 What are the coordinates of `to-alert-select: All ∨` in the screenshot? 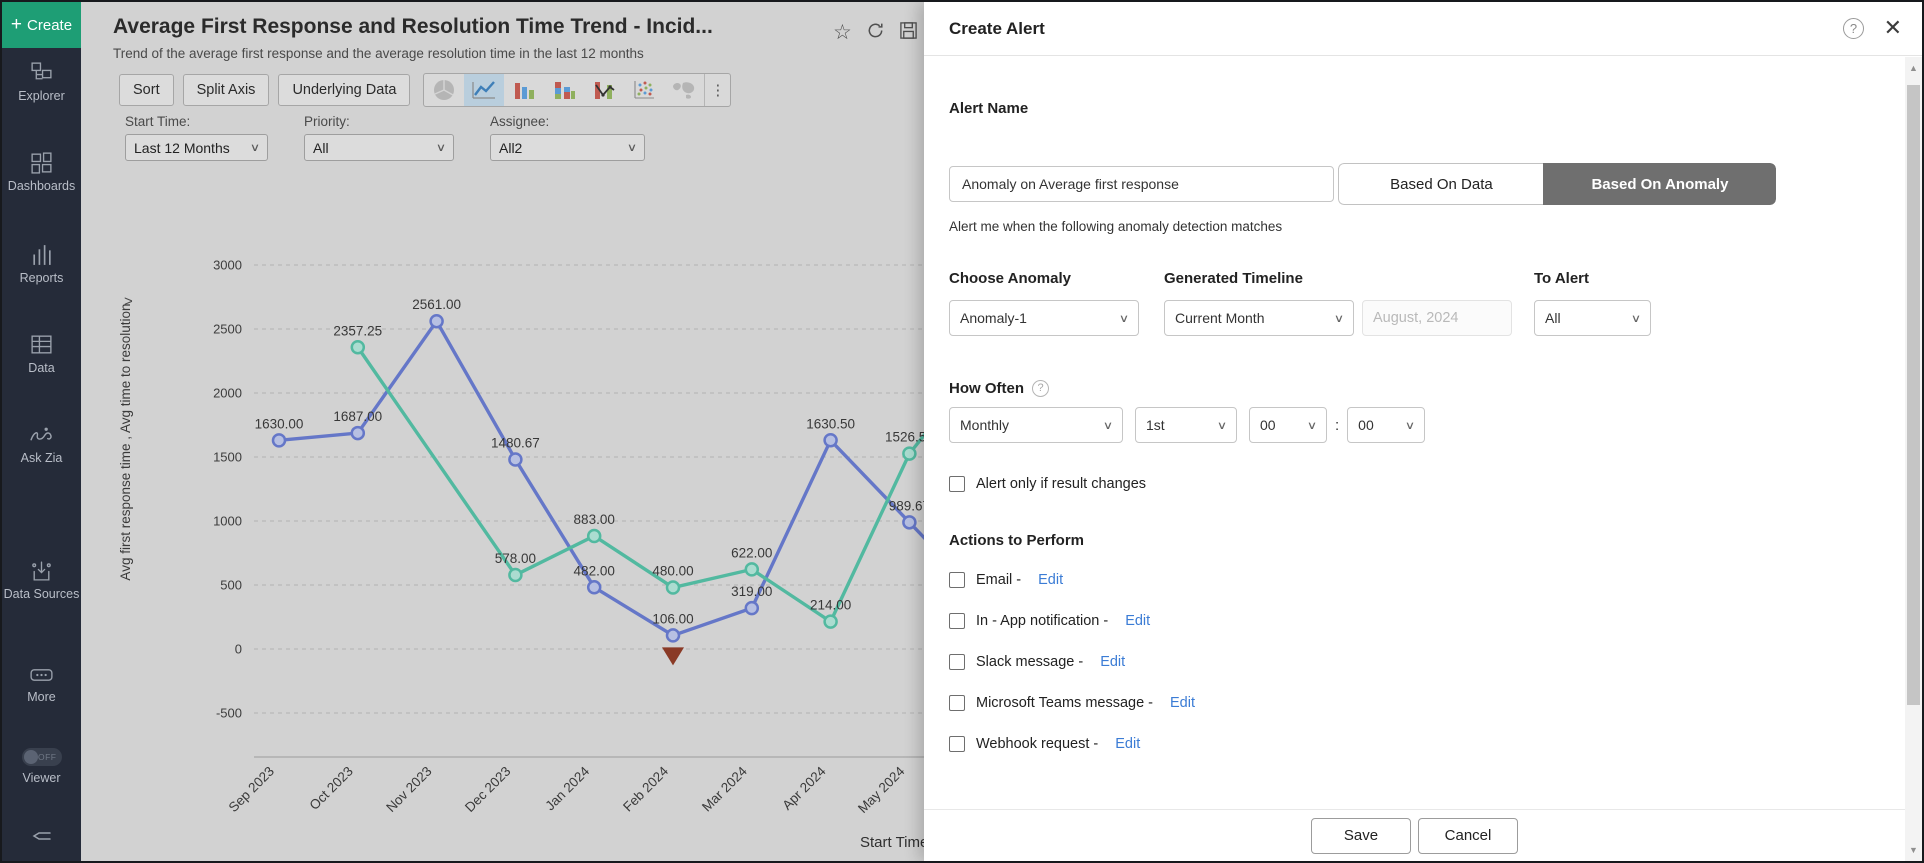 It's located at (1592, 318).